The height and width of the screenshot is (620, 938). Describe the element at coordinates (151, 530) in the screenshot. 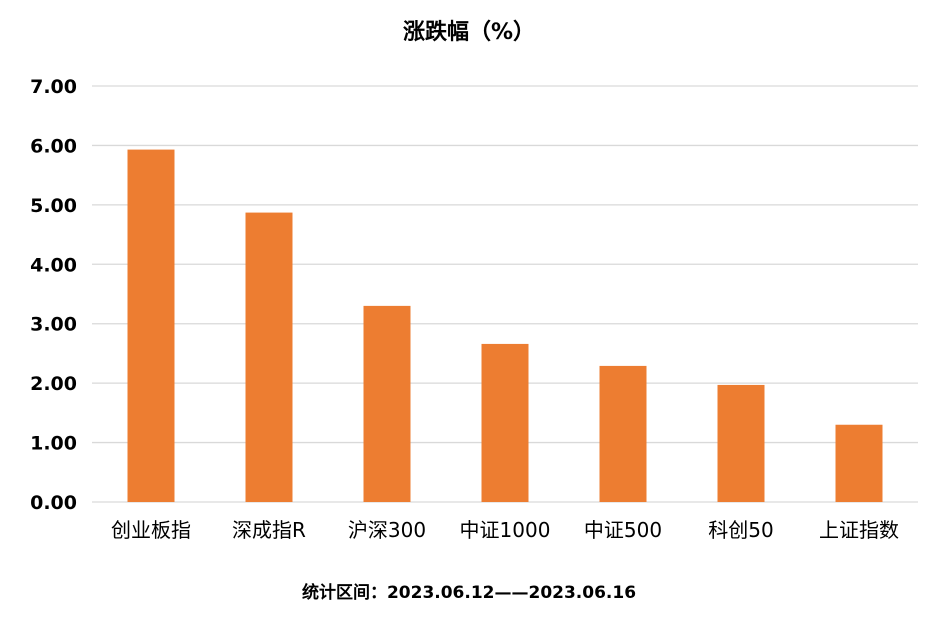

I see `x-tick-label: 创业板指` at that location.